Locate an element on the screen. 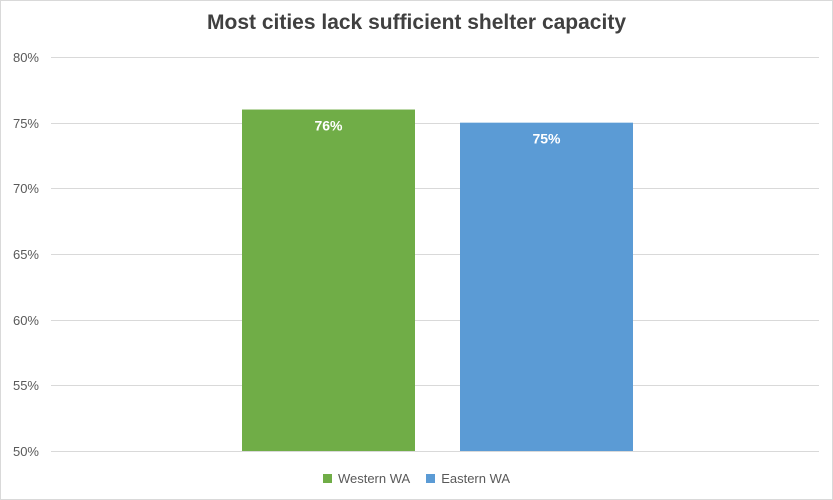  y-tick-label: 60% is located at coordinates (26, 320).